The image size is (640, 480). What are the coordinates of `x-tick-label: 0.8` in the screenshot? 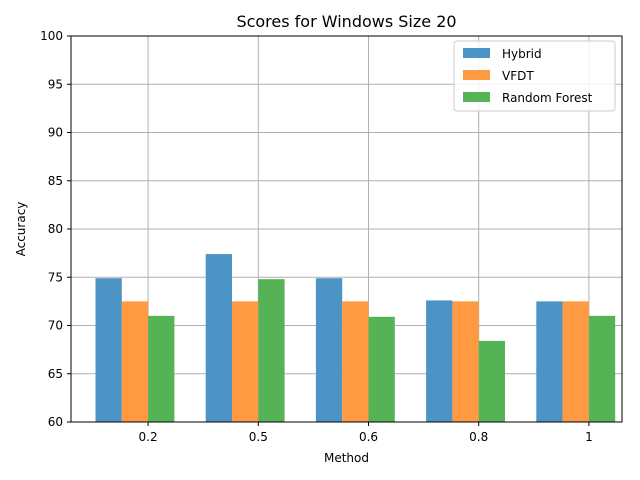 It's located at (478, 437).